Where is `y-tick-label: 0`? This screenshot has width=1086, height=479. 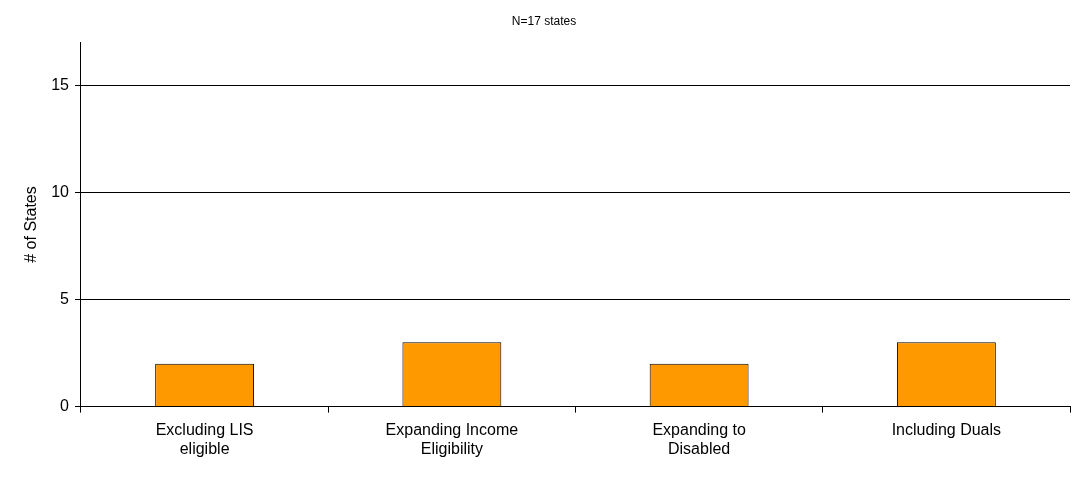 y-tick-label: 0 is located at coordinates (65, 406).